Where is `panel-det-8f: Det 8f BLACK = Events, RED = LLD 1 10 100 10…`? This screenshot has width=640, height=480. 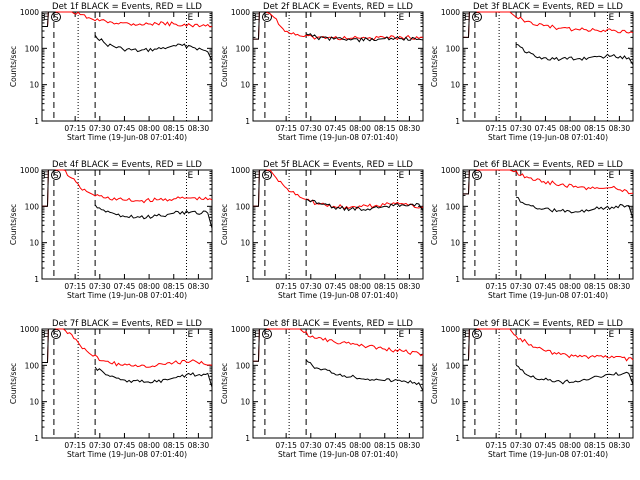
panel-det-8f: Det 8f BLACK = Events, RED = LLD 1 10 100 10… is located at coordinates (322, 389).